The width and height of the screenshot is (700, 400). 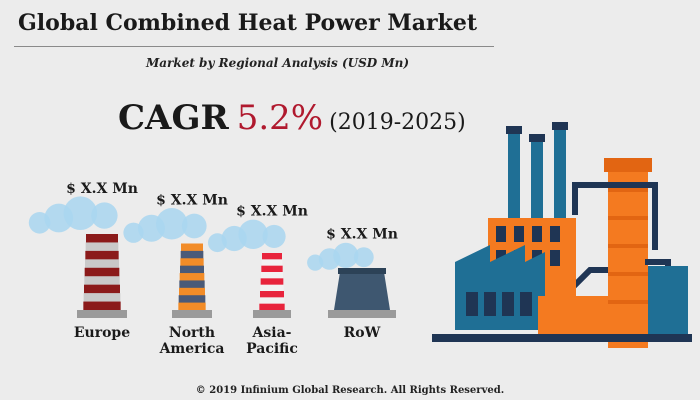 I want to click on category-label: America, so click(x=192, y=349).